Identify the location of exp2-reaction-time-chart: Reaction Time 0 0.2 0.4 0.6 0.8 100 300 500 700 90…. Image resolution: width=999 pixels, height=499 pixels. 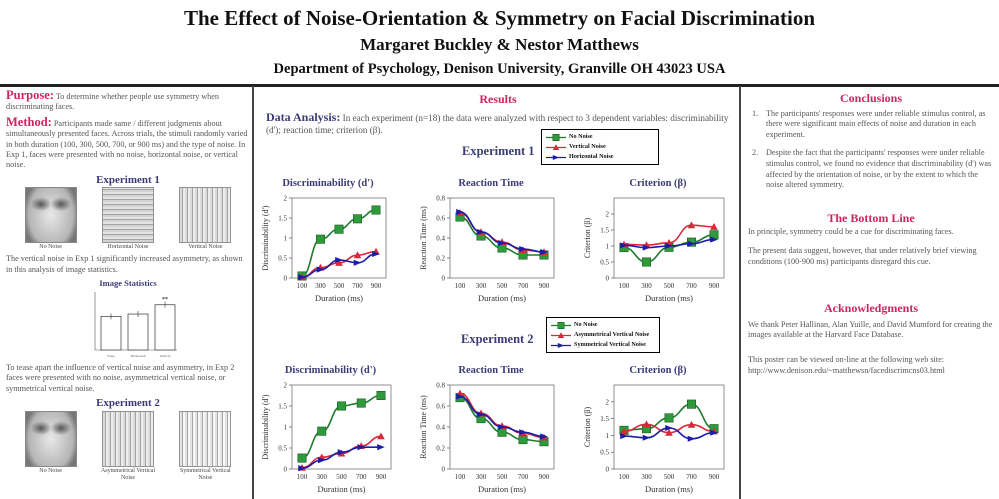
(491, 432).